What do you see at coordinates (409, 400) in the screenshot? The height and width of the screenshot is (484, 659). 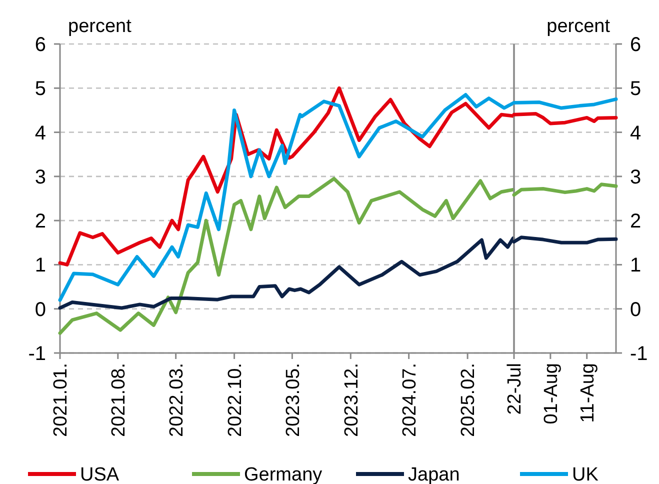 I see `x-tick-label: 2024.07.` at bounding box center [409, 400].